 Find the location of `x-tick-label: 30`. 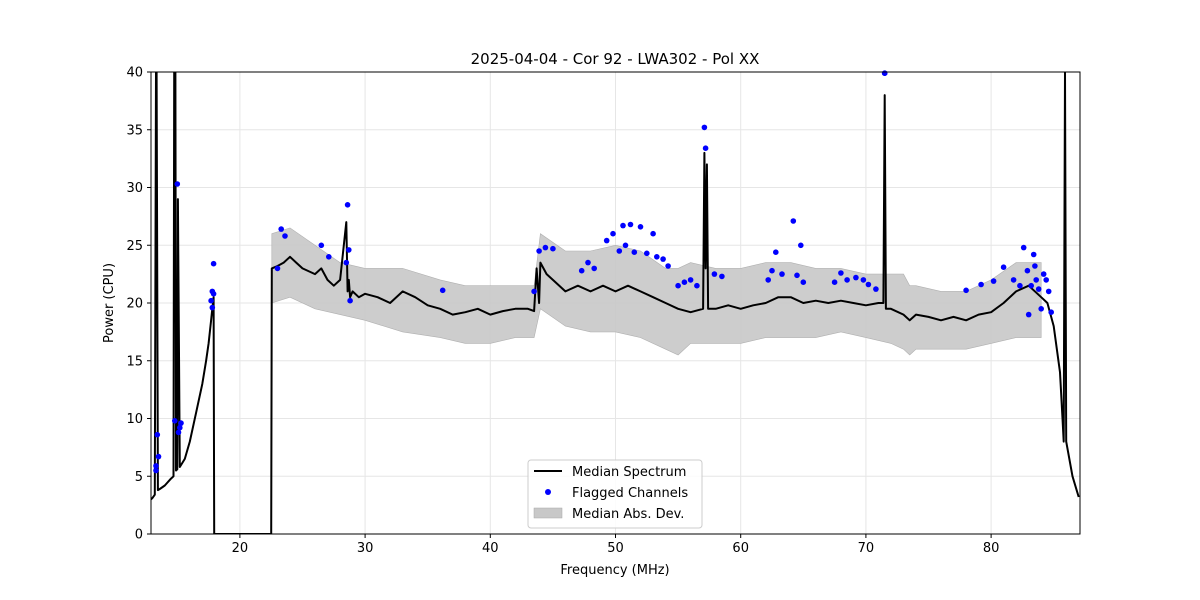

x-tick-label: 30 is located at coordinates (365, 548).